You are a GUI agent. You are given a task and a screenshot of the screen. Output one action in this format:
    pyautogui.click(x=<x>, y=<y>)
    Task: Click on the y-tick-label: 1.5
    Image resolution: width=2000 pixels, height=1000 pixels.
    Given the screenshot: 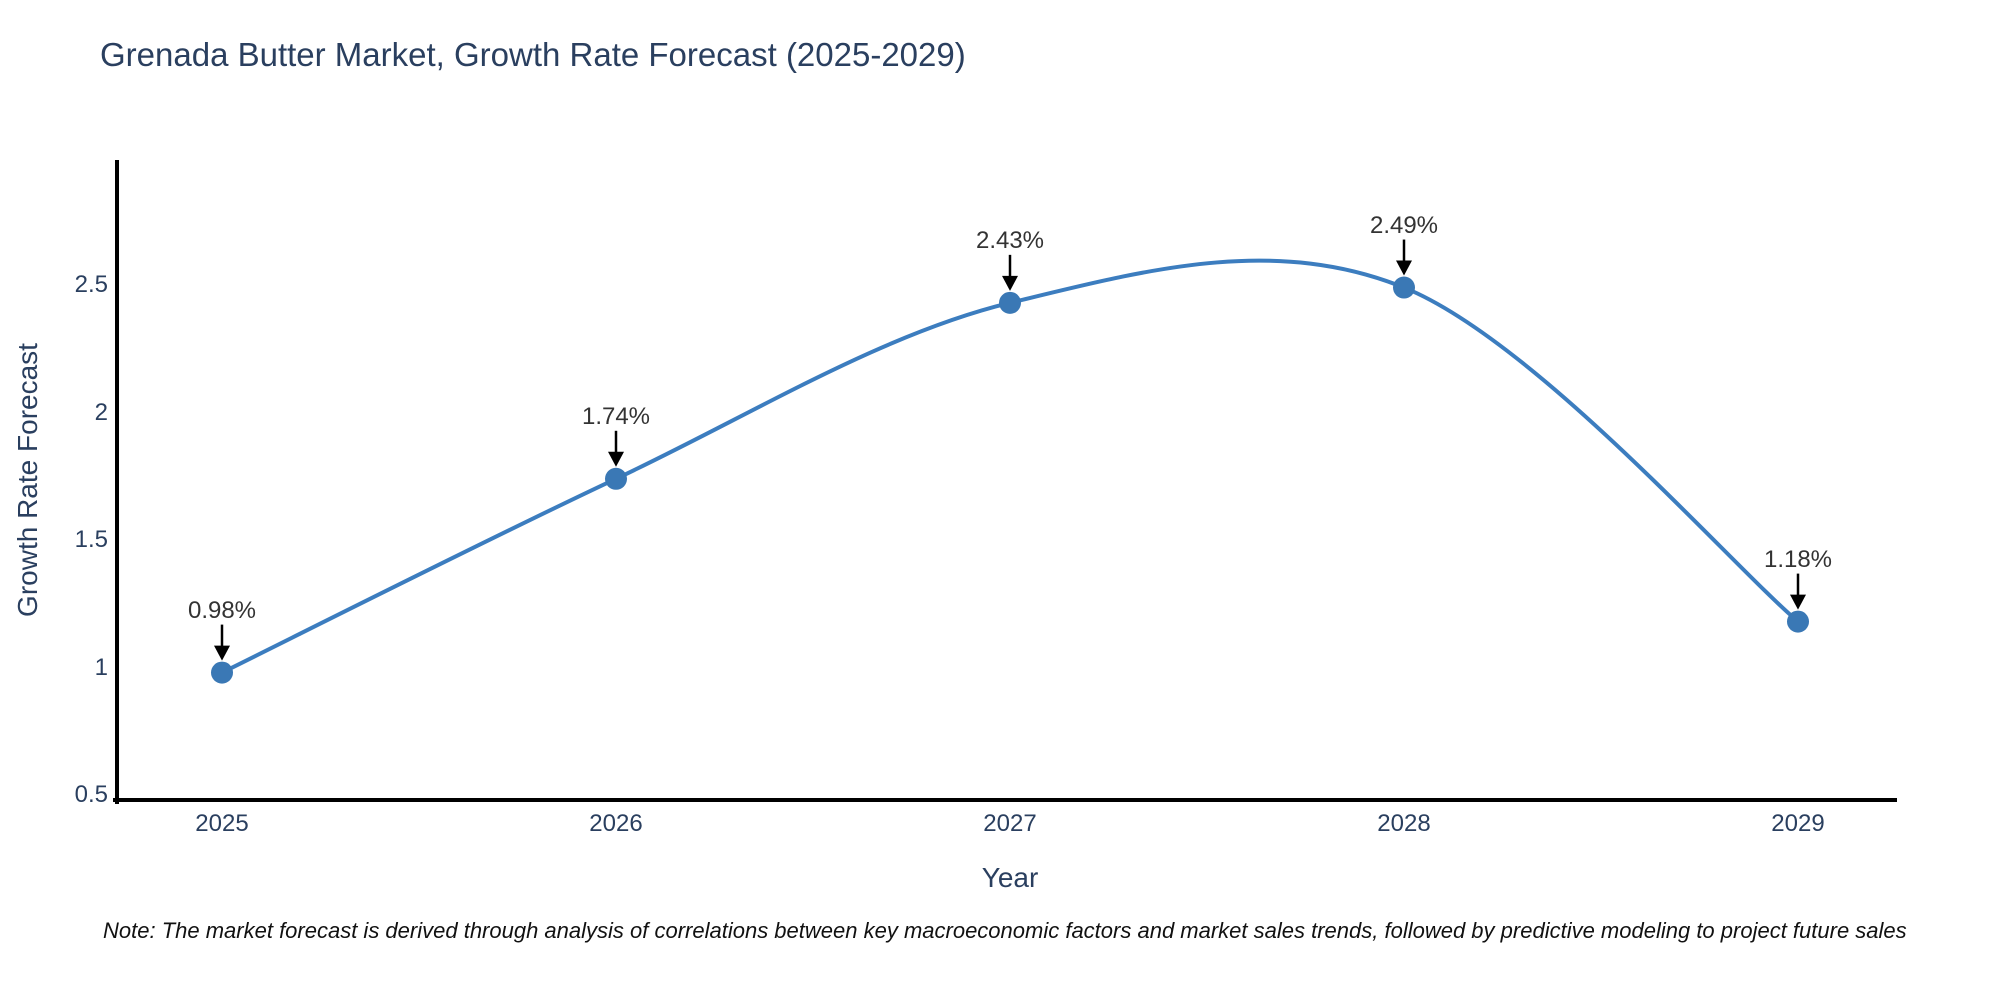 What is the action you would take?
    pyautogui.click(x=91, y=539)
    